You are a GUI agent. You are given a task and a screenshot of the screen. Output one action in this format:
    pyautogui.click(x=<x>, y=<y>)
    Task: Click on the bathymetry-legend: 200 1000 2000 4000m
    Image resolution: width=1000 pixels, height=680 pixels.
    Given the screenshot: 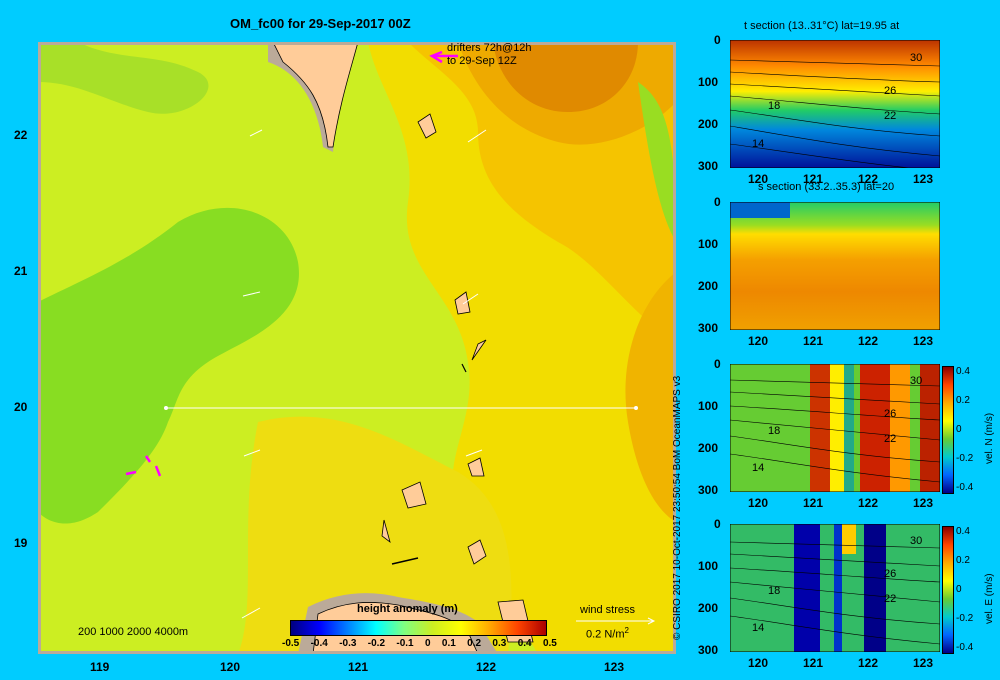 What is the action you would take?
    pyautogui.click(x=133, y=632)
    